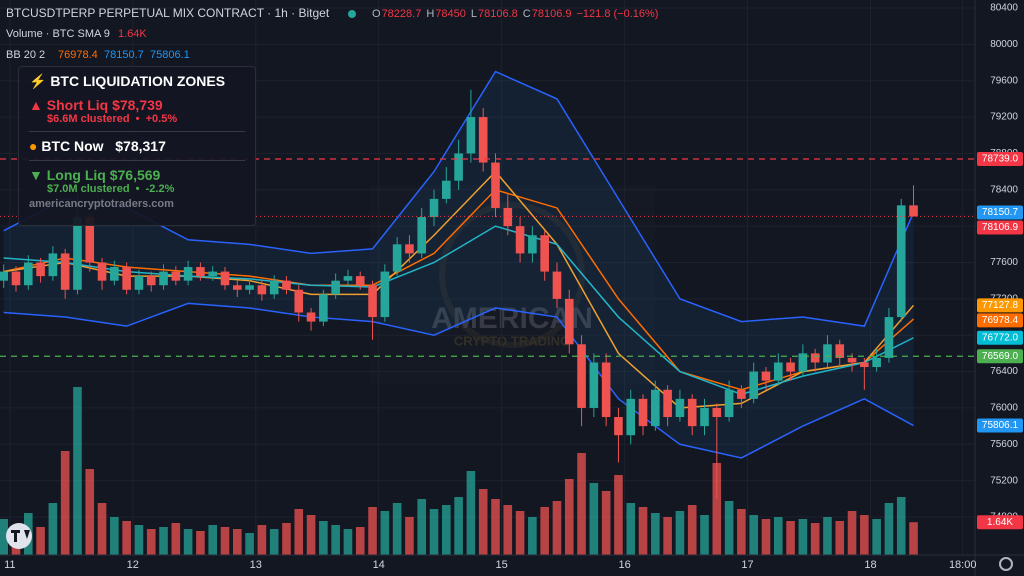  Describe the element at coordinates (870, 565) in the screenshot. I see `x-tick-label: 18` at that location.